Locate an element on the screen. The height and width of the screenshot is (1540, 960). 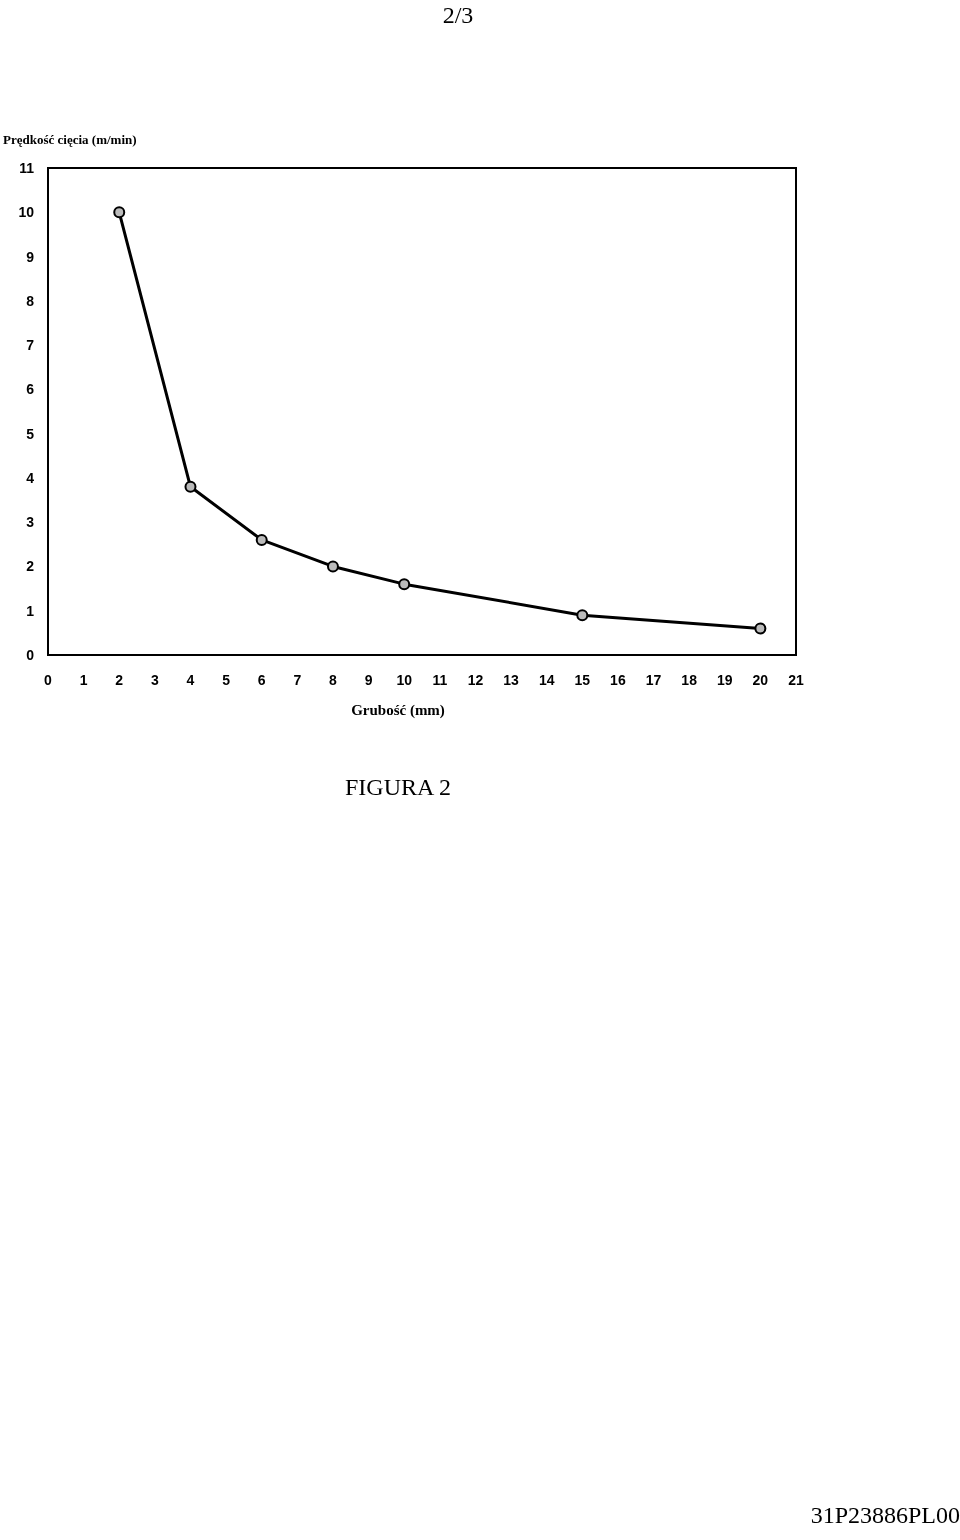
y-tick-label: 7 is located at coordinates (30, 345).